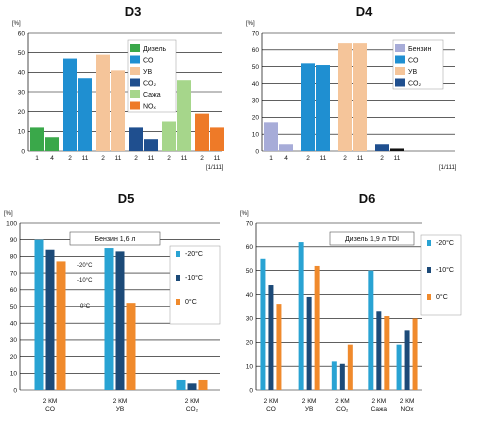  What do you see at coordinates (52, 158) in the screenshot?
I see `d3-x-tick-label: 4` at bounding box center [52, 158].